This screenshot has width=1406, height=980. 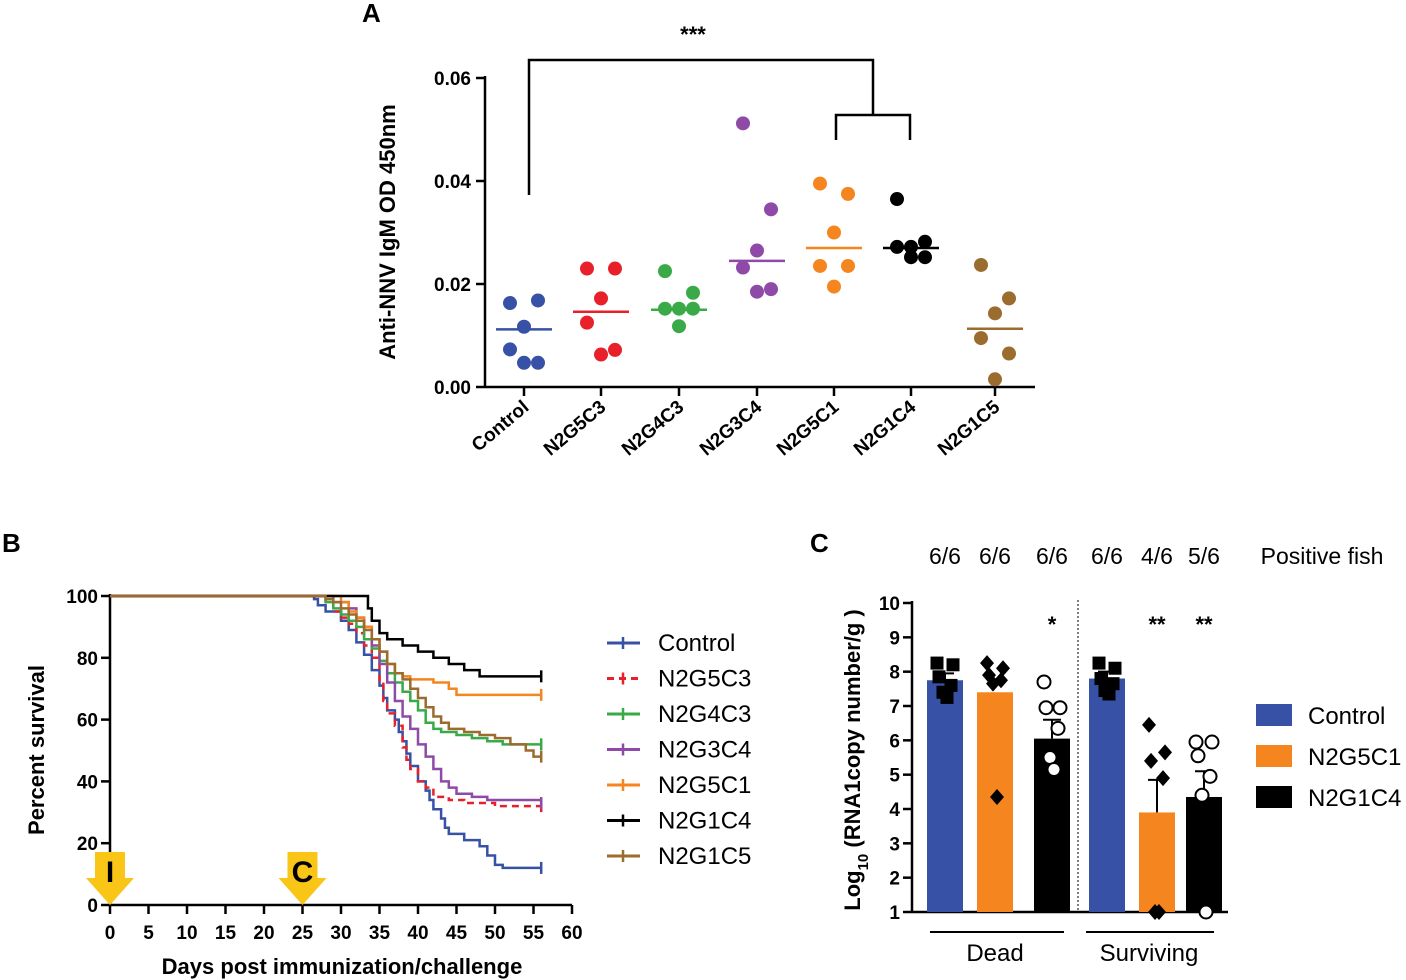 What do you see at coordinates (731, 428) in the screenshot?
I see `panel-a-x-tick-label-n2g3c4: N2G3C4` at bounding box center [731, 428].